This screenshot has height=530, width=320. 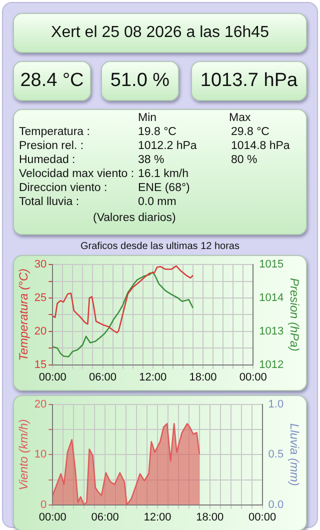 I want to click on text: Velocidad max viento :, so click(x=76, y=174).